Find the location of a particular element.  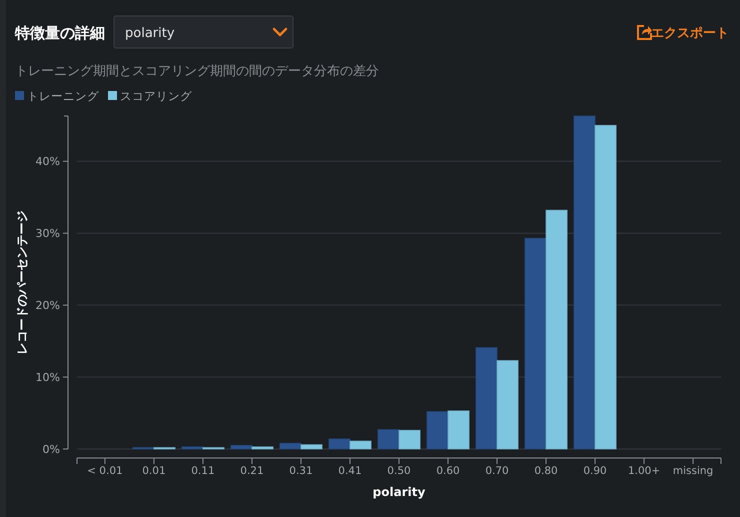

y-tick-label: 30% is located at coordinates (48, 233).